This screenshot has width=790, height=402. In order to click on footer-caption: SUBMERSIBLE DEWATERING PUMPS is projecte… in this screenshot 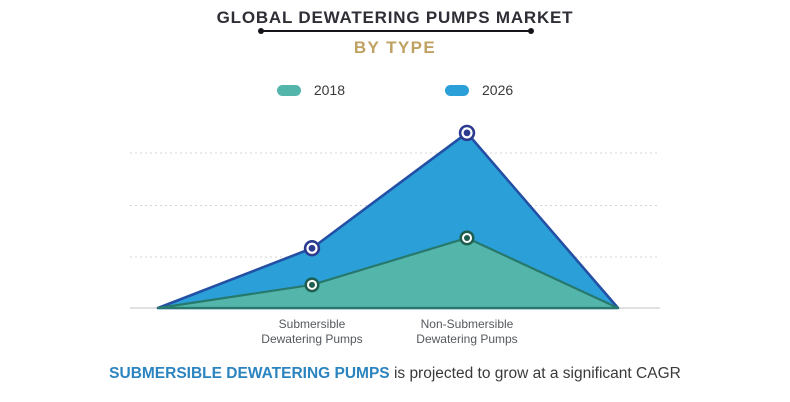, I will do `click(395, 374)`.